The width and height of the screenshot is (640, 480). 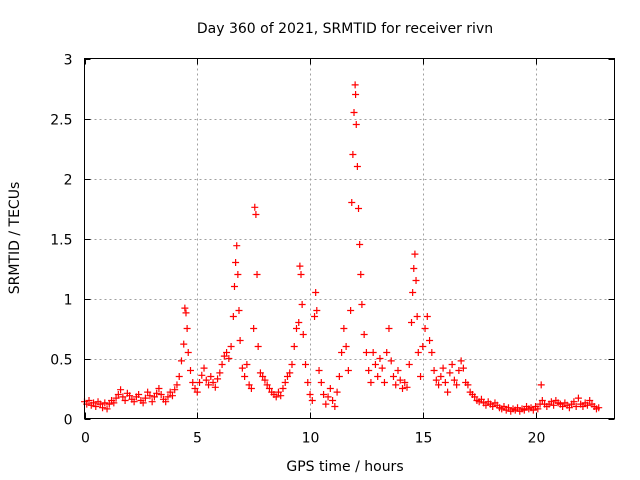 What do you see at coordinates (197, 439) in the screenshot?
I see `x-tick-label: 5` at bounding box center [197, 439].